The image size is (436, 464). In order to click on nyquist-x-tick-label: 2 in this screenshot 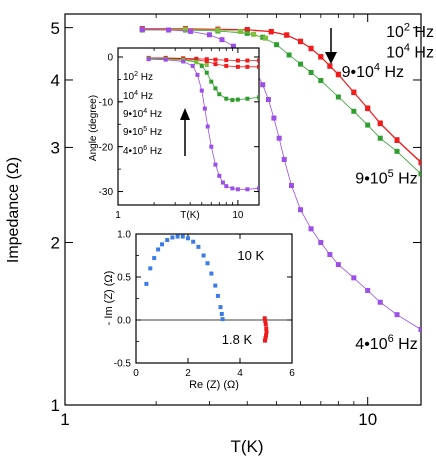, I will do `click(188, 373)`.